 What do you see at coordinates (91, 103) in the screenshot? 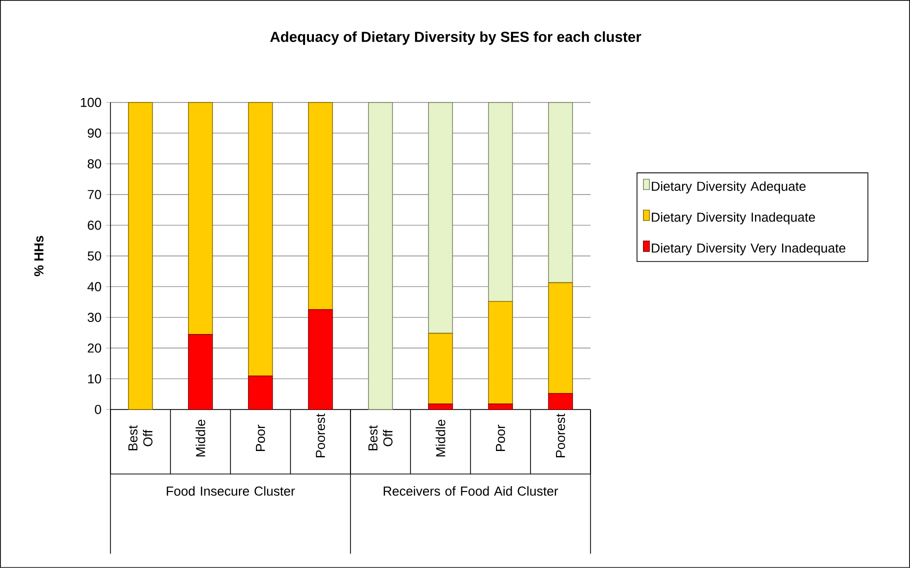
I see `y-tick-label: 100` at bounding box center [91, 103].